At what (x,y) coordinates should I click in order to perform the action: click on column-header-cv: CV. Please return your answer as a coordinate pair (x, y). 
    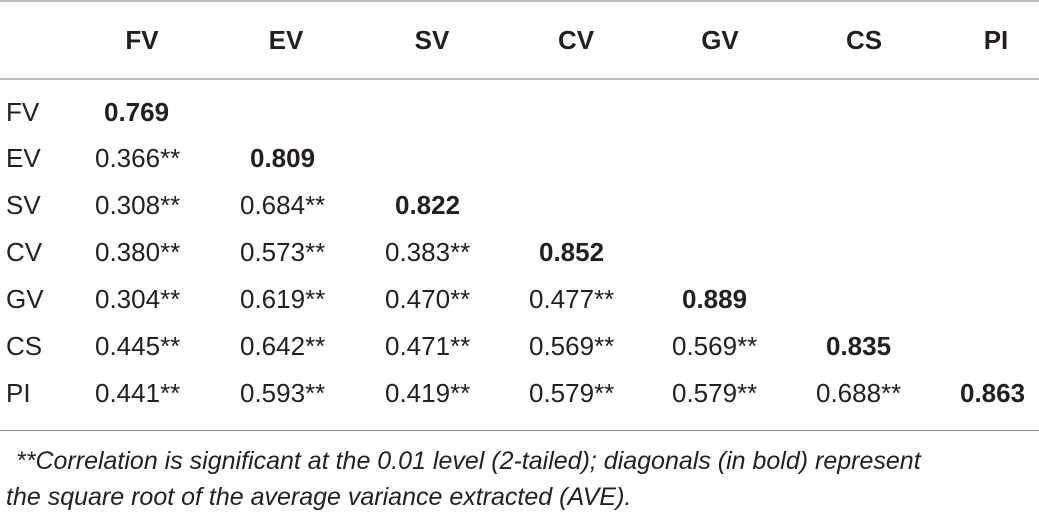
    Looking at the image, I should click on (576, 40).